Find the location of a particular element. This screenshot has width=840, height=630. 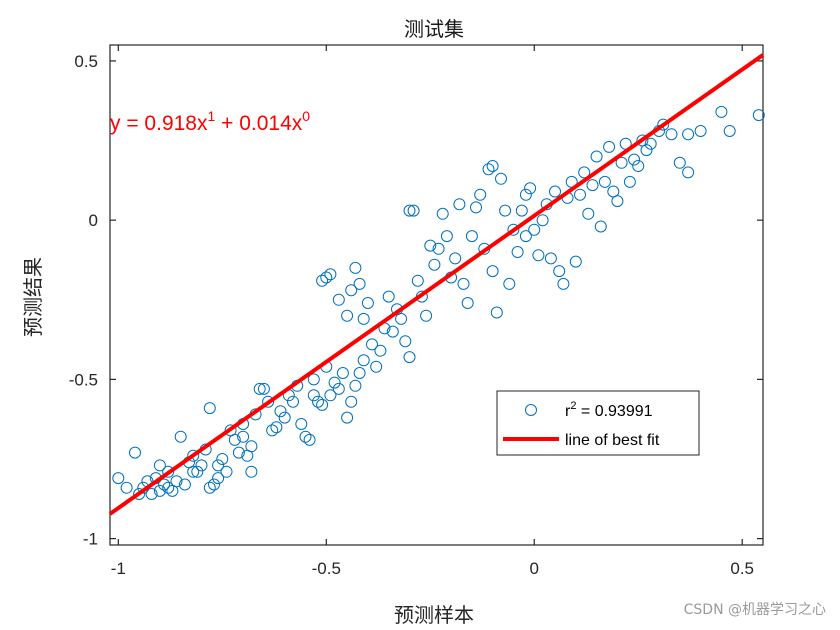

y-tick-label: -0.5 is located at coordinates (83, 379).